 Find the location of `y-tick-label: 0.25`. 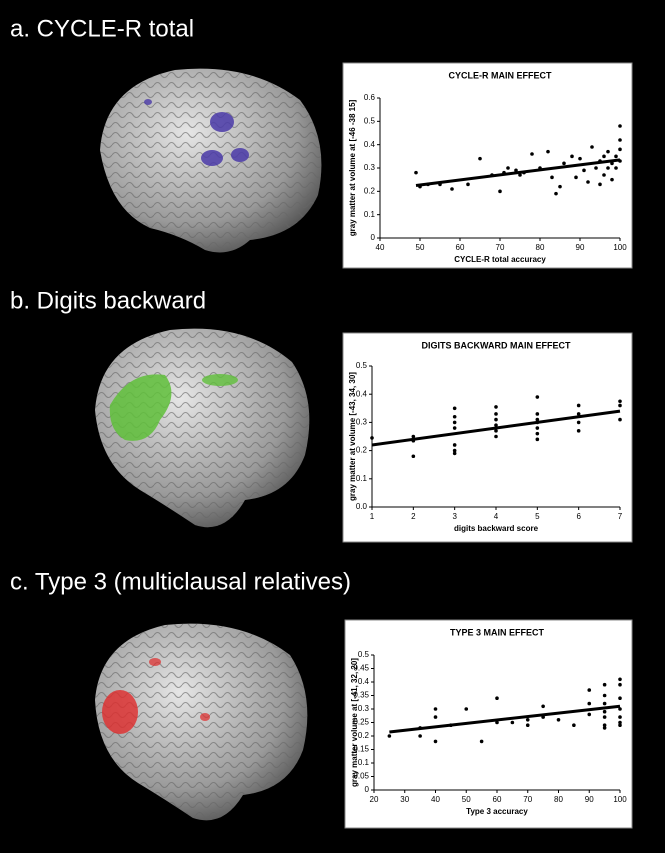

y-tick-label: 0.25 is located at coordinates (361, 722).